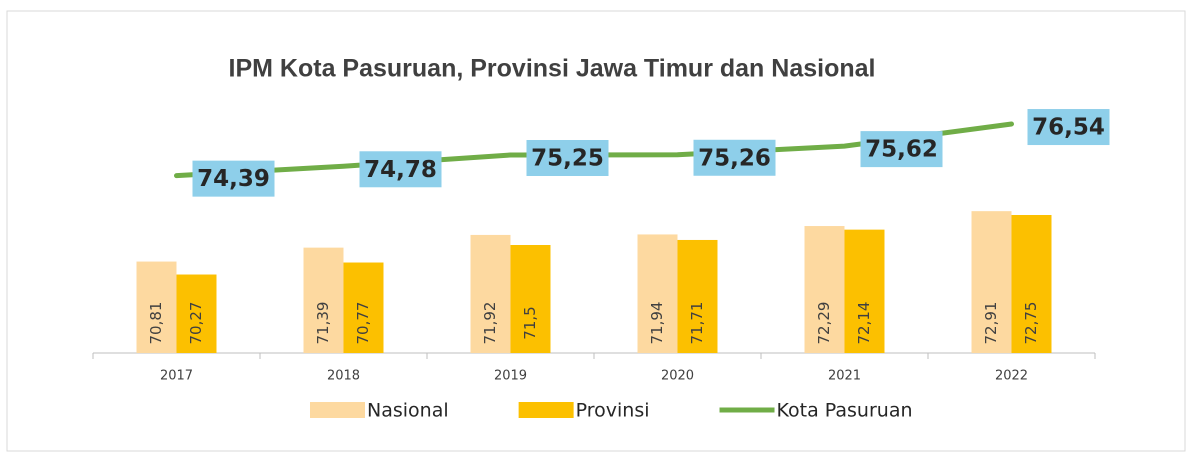 The width and height of the screenshot is (1192, 457). What do you see at coordinates (530, 322) in the screenshot?
I see `bar-value-label: 71,5` at bounding box center [530, 322].